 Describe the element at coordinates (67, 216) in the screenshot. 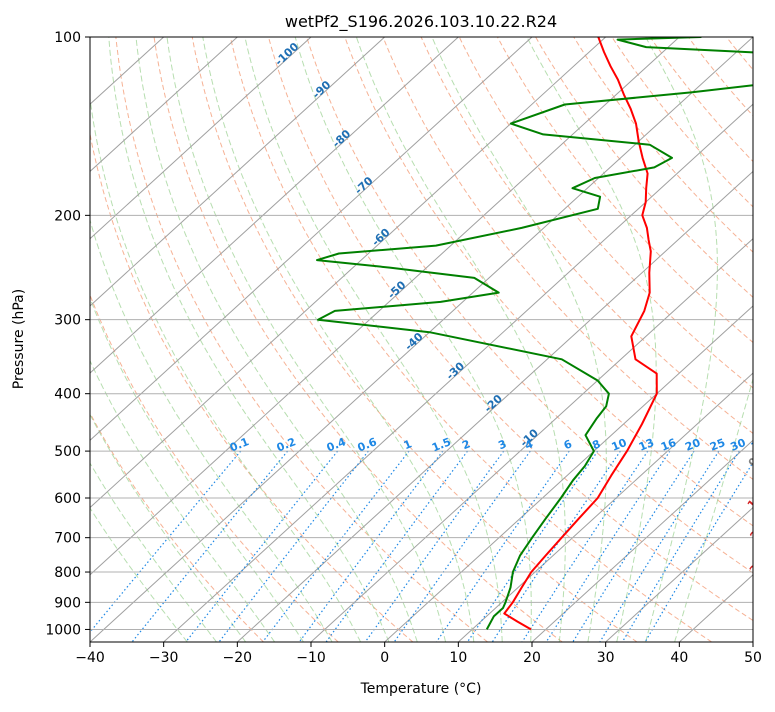

I see `y-tick-label: 200` at that location.